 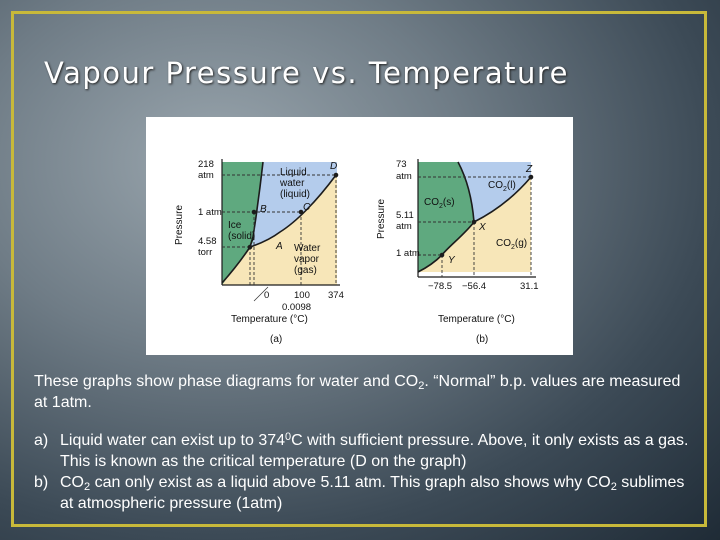 I want to click on label-point-z: Z, so click(x=529, y=169).